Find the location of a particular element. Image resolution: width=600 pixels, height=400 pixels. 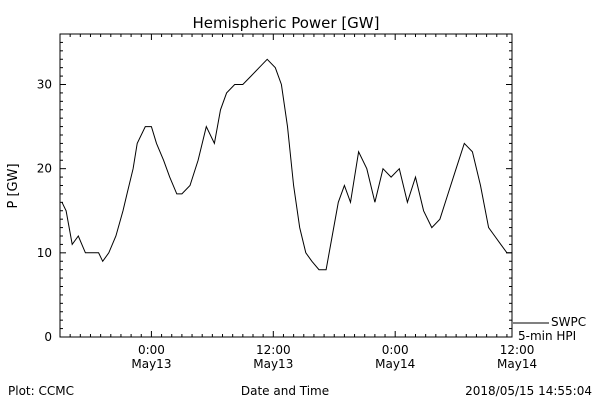

footer-plot-credit: Plot: CCMC is located at coordinates (41, 391).